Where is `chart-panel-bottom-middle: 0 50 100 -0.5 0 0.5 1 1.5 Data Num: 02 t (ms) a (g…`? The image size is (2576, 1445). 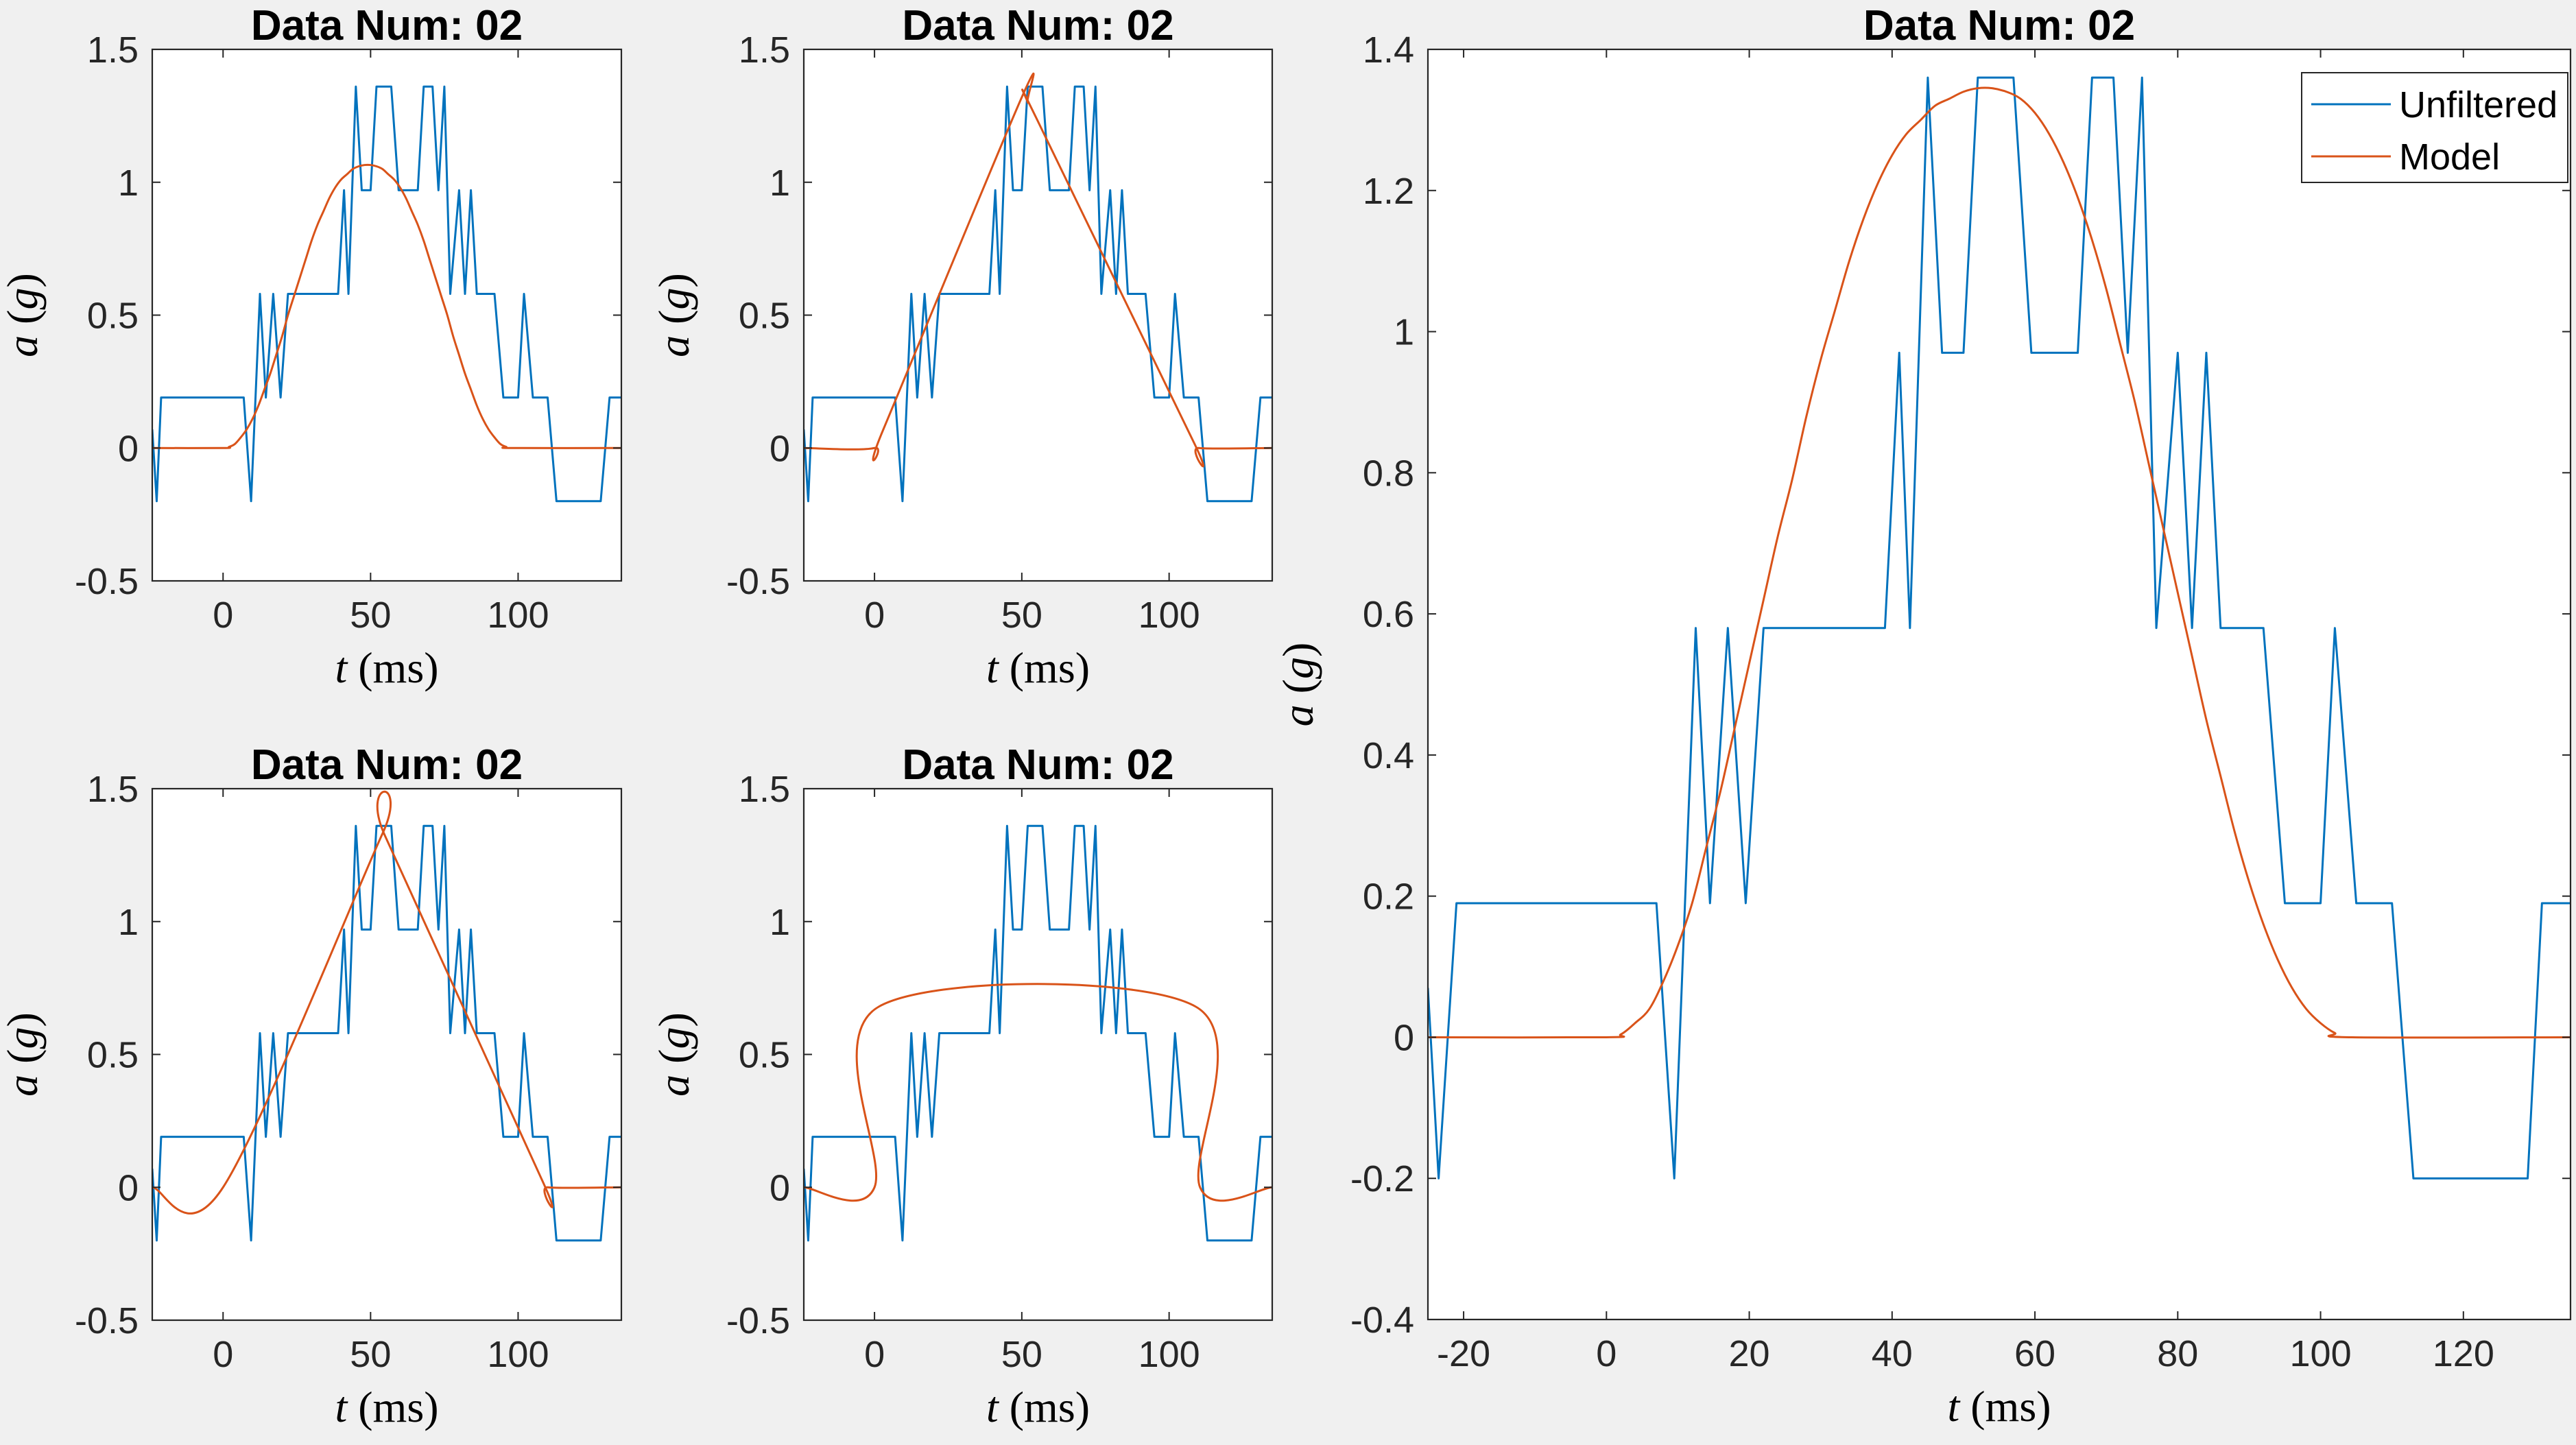
chart-panel-bottom-middle: 0 50 100 -0.5 0 0.5 1 1.5 Data Num: 02 t (ms) a (g… is located at coordinates (961, 1086).